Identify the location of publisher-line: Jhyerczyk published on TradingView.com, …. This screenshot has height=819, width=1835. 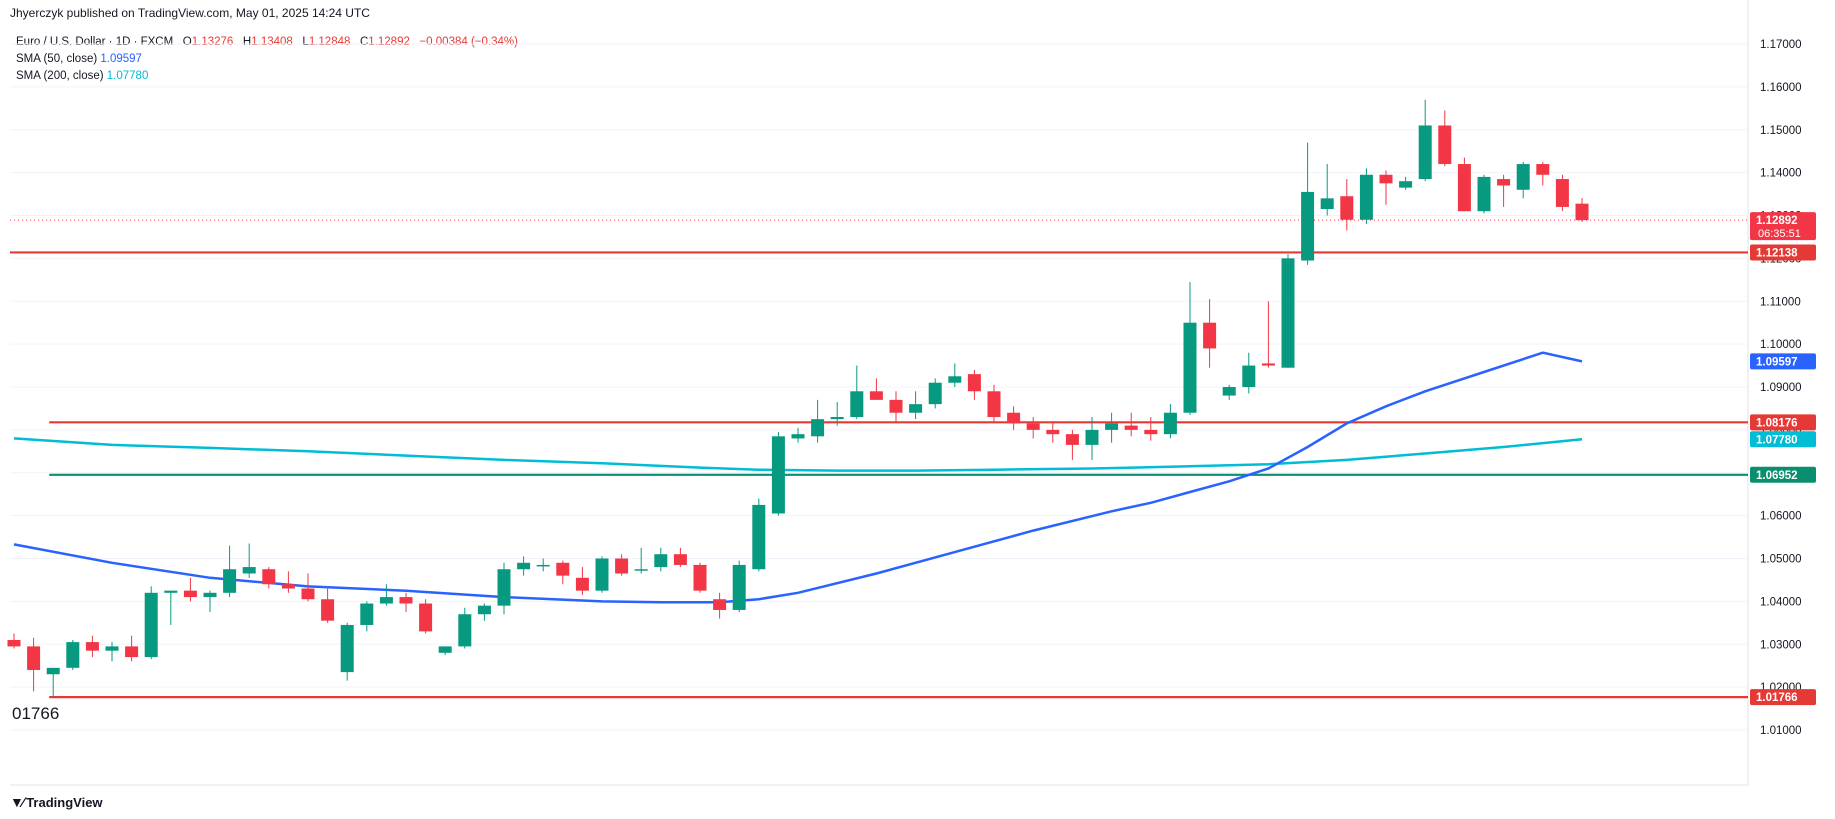
(190, 13).